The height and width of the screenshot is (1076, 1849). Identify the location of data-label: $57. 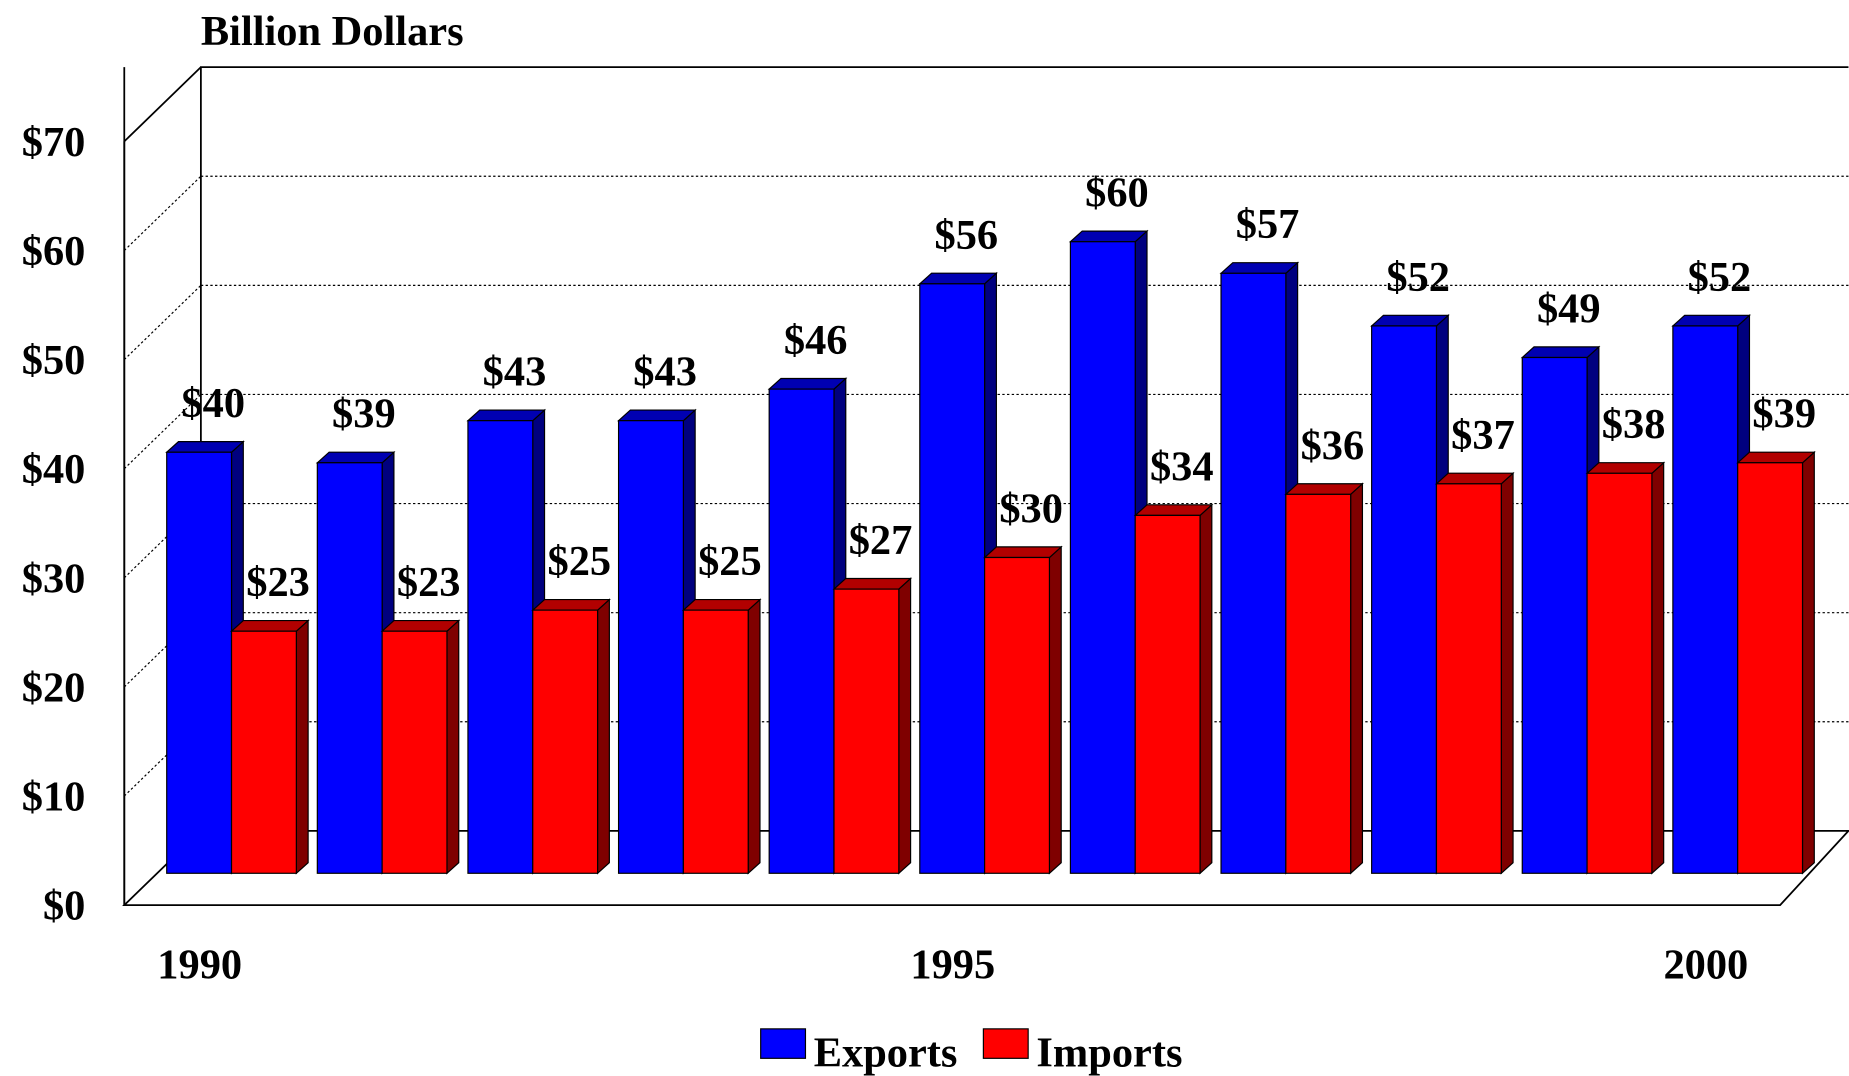
(1268, 224).